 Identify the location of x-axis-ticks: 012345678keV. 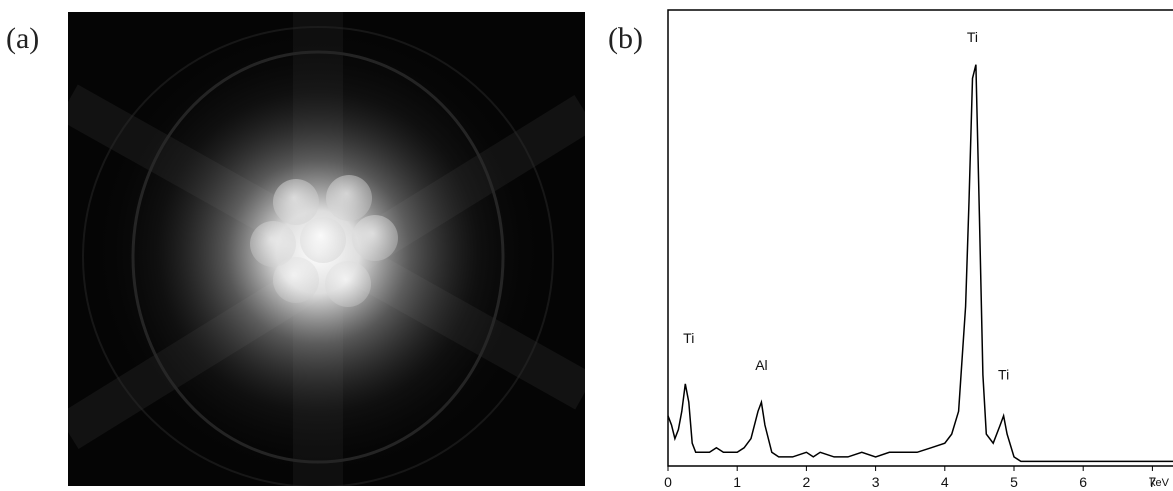
(917, 478).